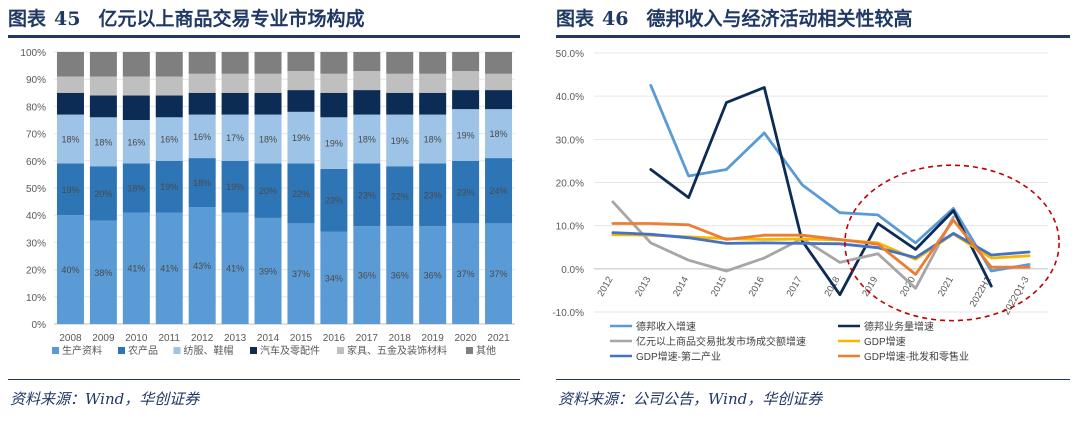 This screenshot has height=424, width=1080. I want to click on legend-label: GDP增速-批发和零售业, so click(916, 356).